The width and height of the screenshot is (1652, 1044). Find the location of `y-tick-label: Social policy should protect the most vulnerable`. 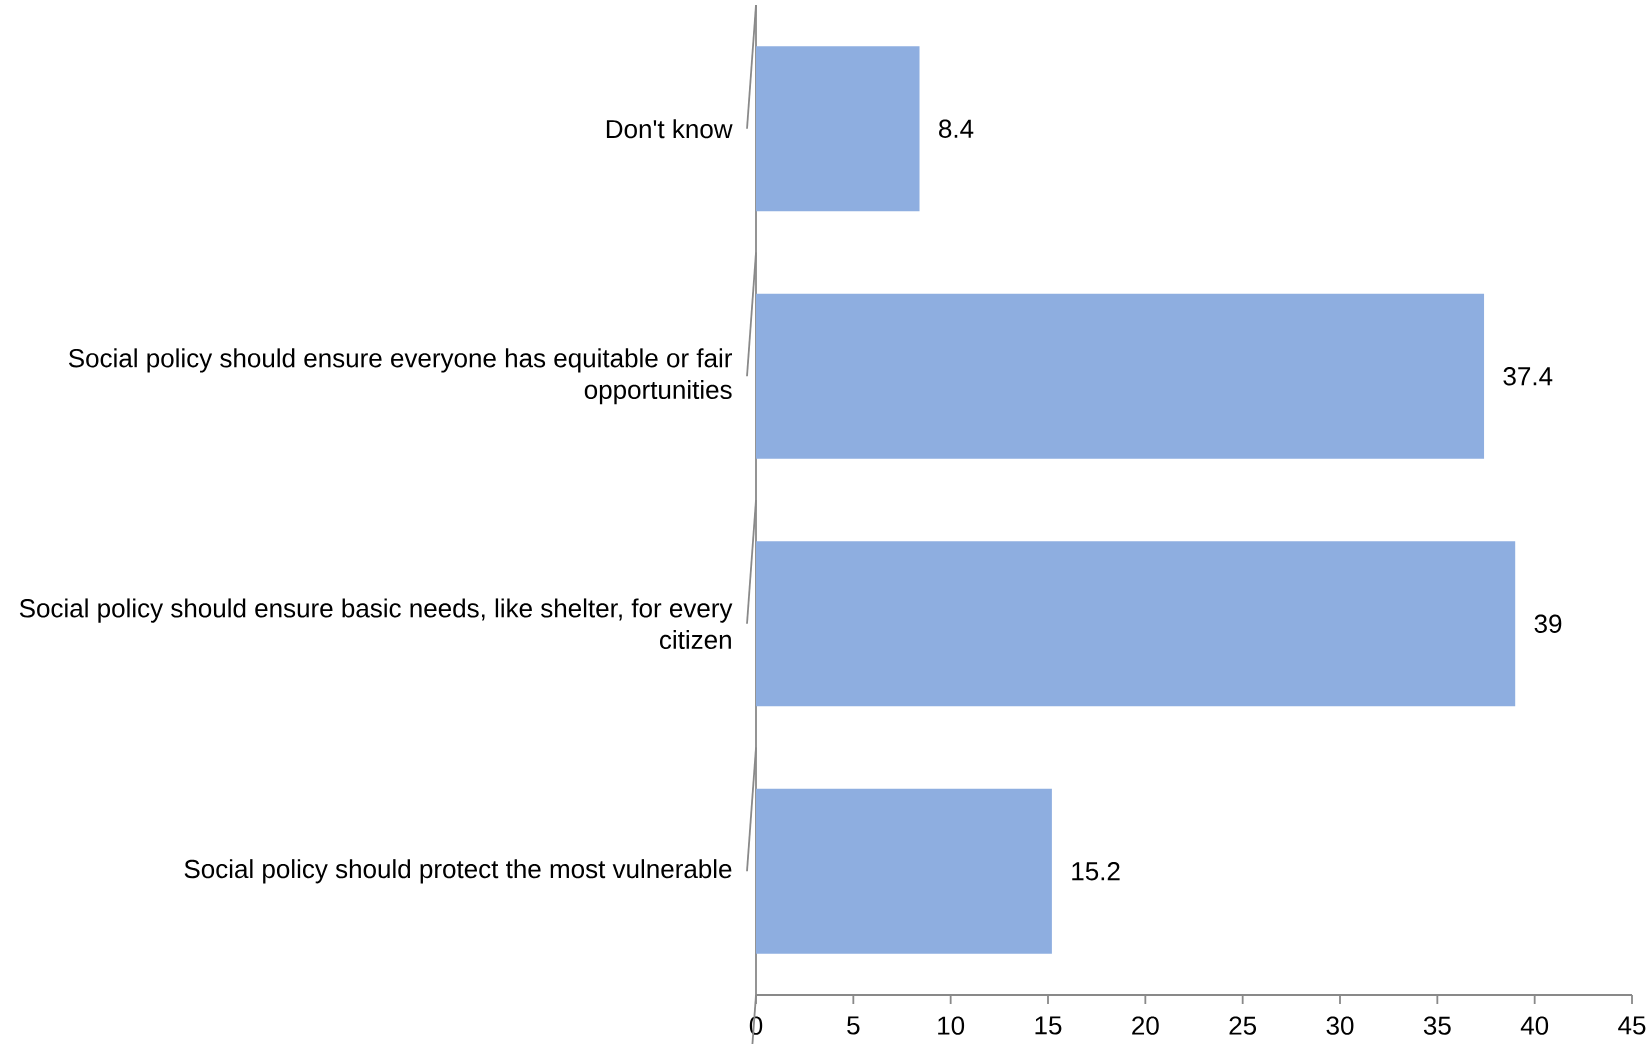

y-tick-label: Social policy should protect the most vulnerable is located at coordinates (458, 871).